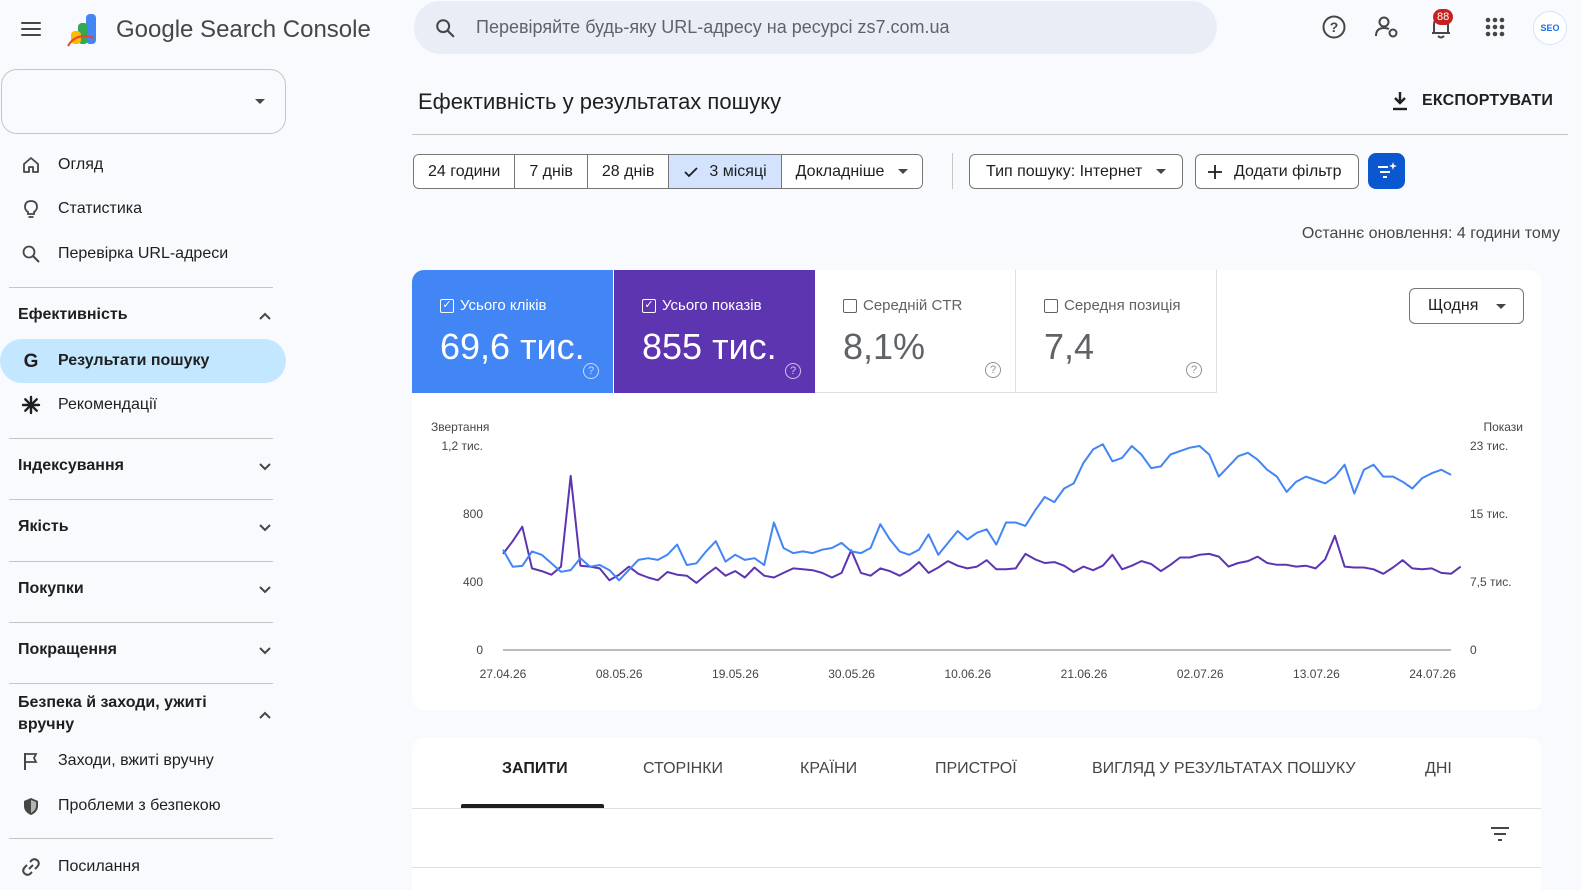 The width and height of the screenshot is (1581, 890). I want to click on metric-total-impressions: ✓ Усього показів 855 тис. ?, so click(714, 331).